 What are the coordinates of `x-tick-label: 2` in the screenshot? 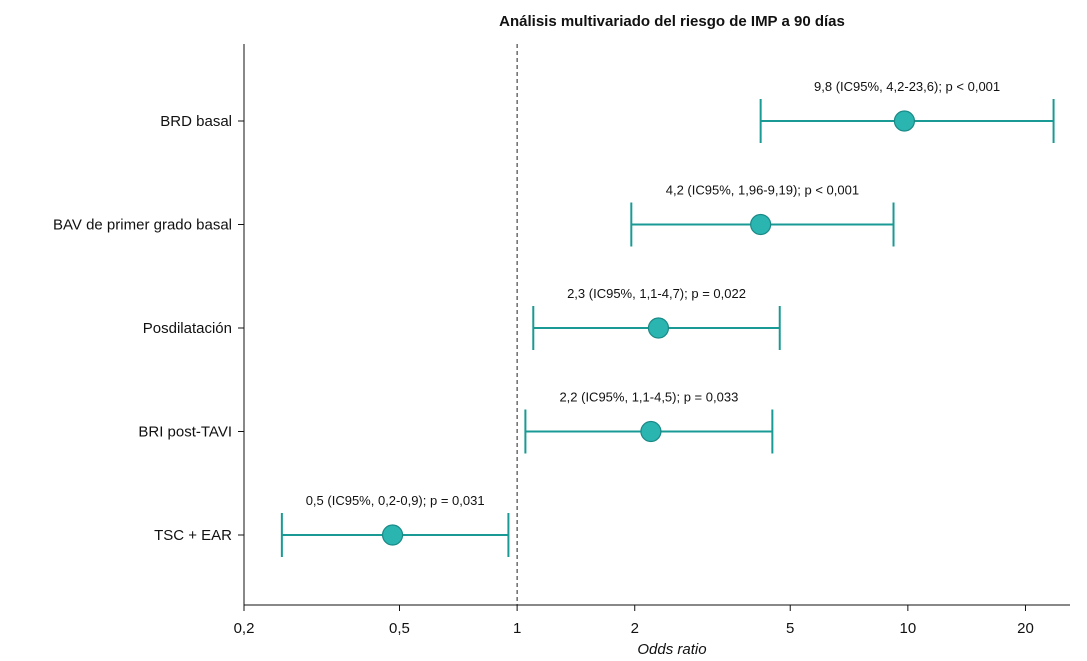 It's located at (635, 628).